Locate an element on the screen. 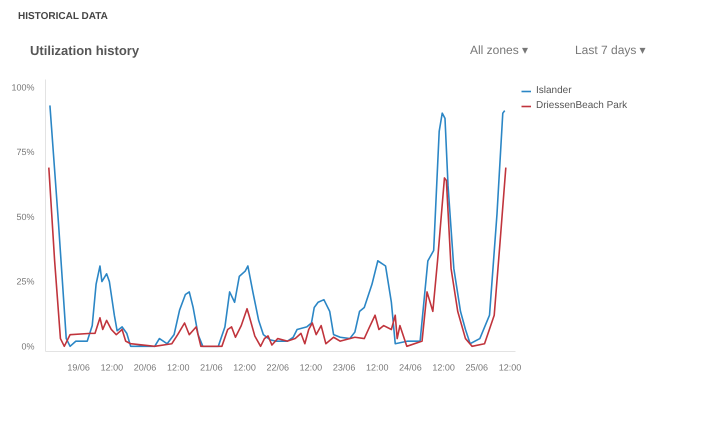 Image resolution: width=703 pixels, height=437 pixels. text: Last 7 days ▾ is located at coordinates (610, 50).